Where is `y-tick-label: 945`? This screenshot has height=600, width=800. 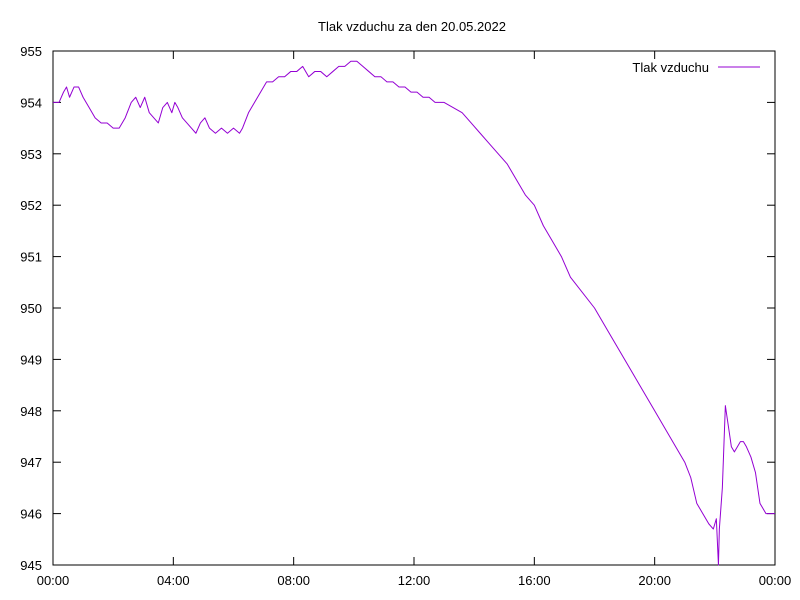
y-tick-label: 945 is located at coordinates (31, 565).